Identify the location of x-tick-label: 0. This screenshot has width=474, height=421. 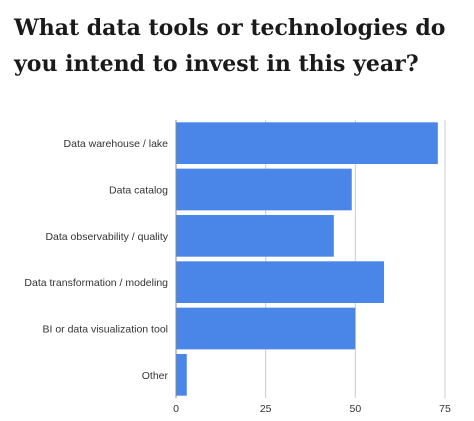
(176, 409).